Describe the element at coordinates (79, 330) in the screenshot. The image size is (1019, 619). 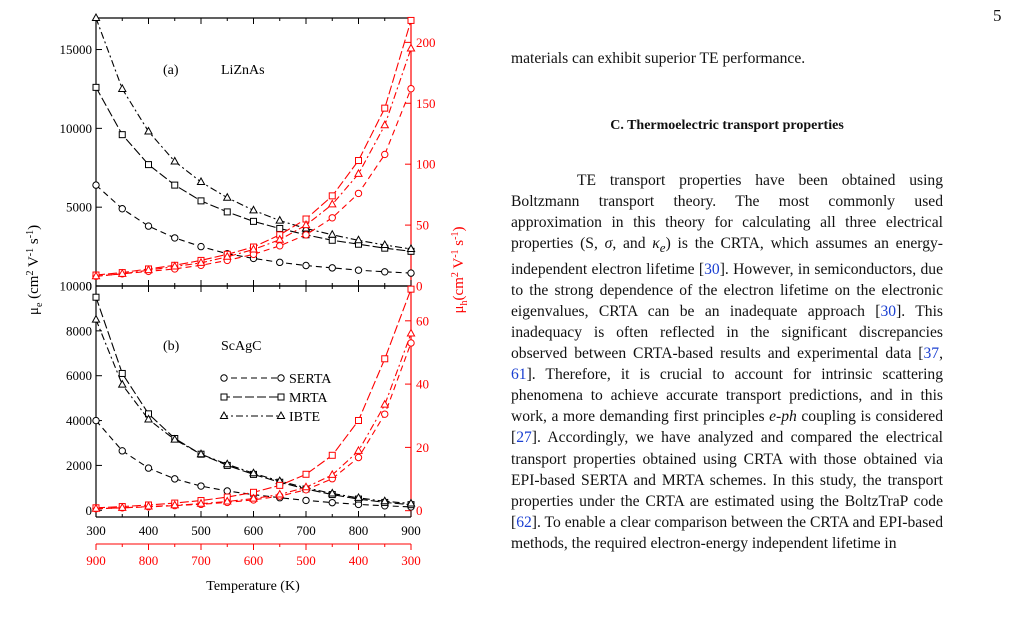
I see `left-tick-label: 8000` at that location.